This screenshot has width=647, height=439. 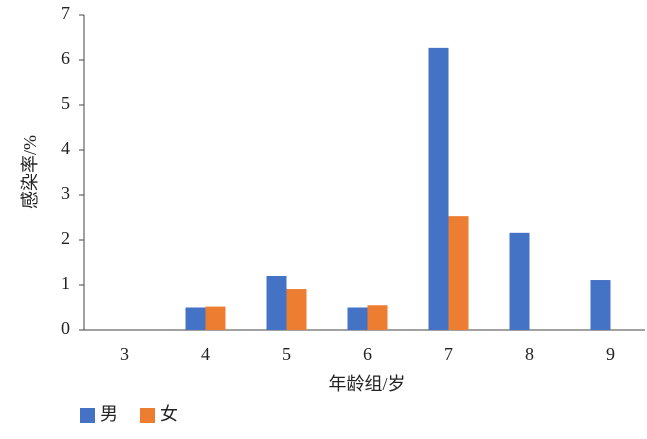 What do you see at coordinates (65, 238) in the screenshot?
I see `y-tick-label: 2` at bounding box center [65, 238].